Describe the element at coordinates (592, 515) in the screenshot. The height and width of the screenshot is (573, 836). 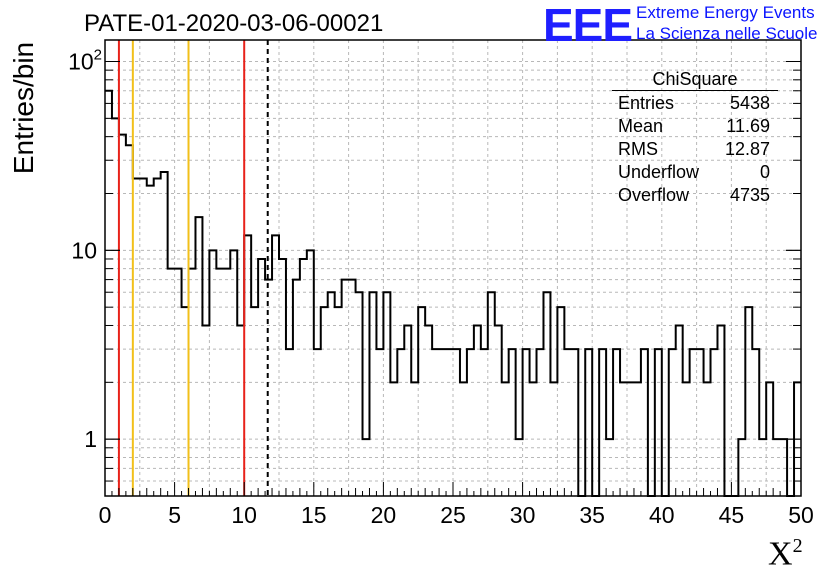
I see `x-tick-label: 35` at that location.